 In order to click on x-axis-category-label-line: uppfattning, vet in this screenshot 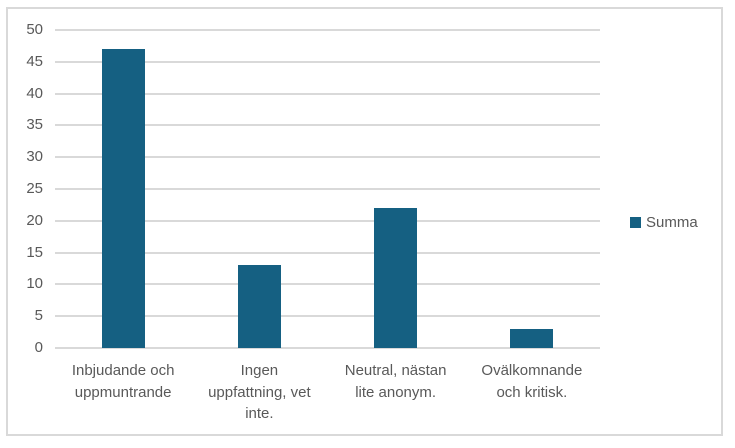, I will do `click(259, 392)`.